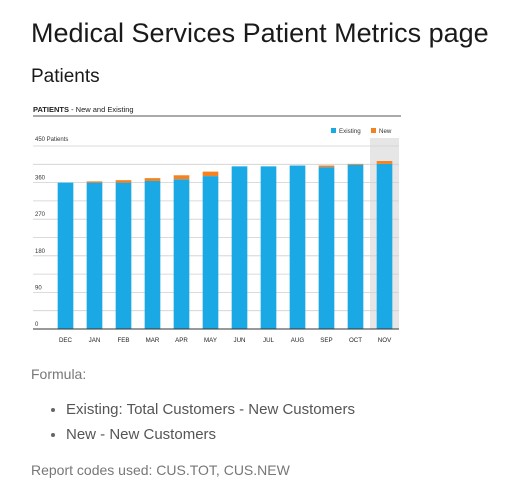  I want to click on y-tick-label: 360, so click(40, 179).